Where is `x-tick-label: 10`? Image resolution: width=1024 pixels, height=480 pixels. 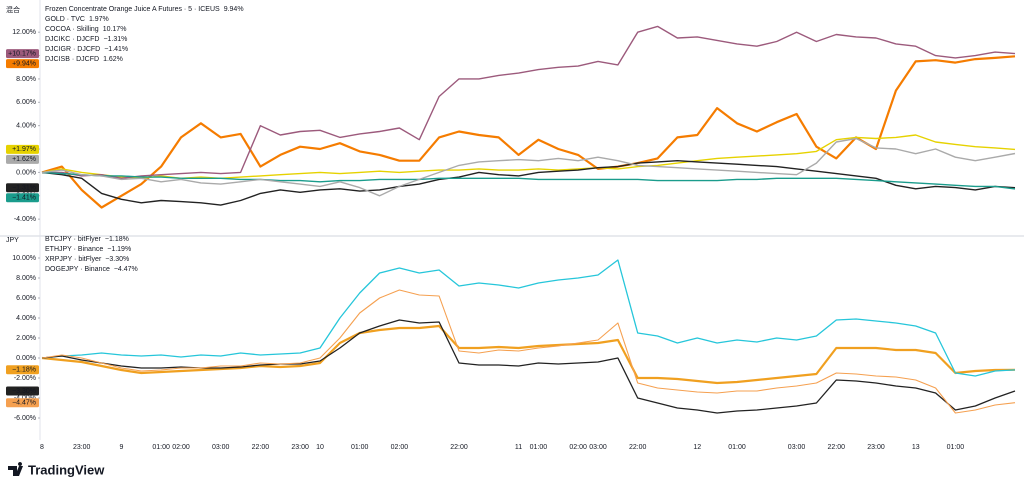
x-tick-label: 10 is located at coordinates (320, 447).